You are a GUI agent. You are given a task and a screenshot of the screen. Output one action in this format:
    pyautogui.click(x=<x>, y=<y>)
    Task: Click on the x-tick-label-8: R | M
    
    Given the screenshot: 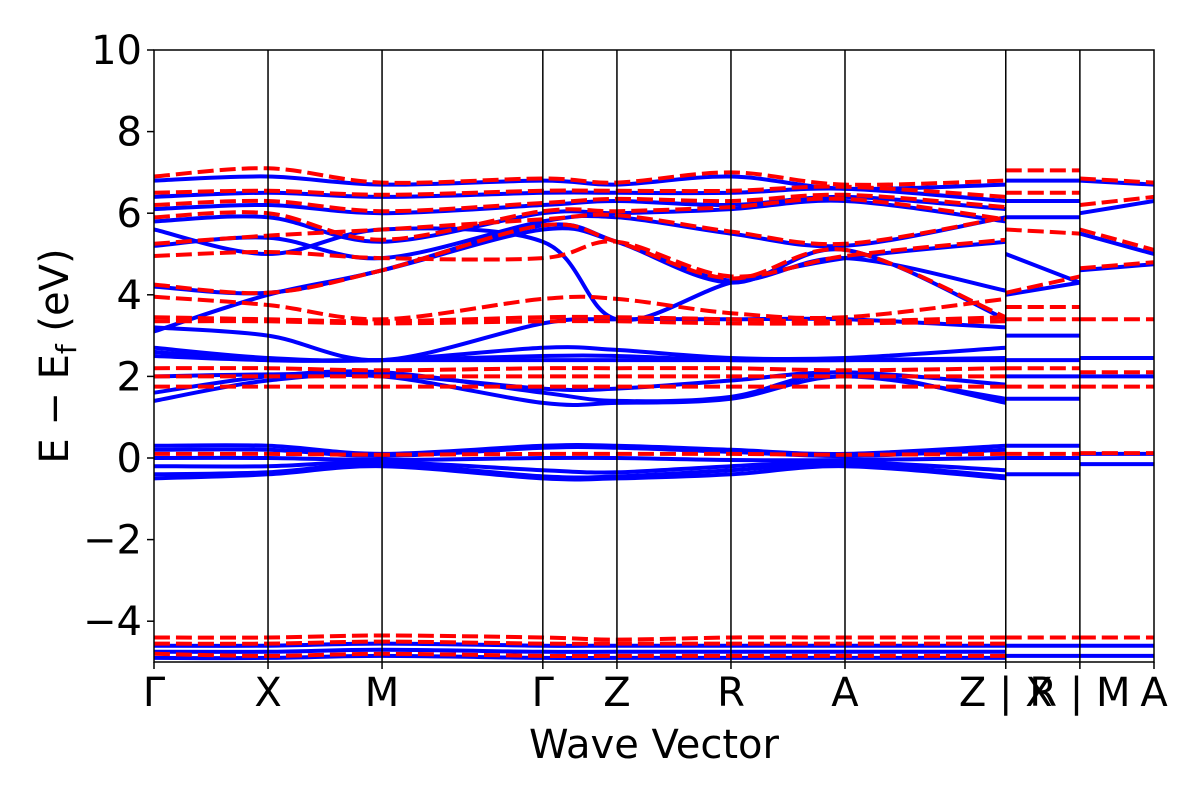 What is the action you would take?
    pyautogui.click(x=1079, y=693)
    